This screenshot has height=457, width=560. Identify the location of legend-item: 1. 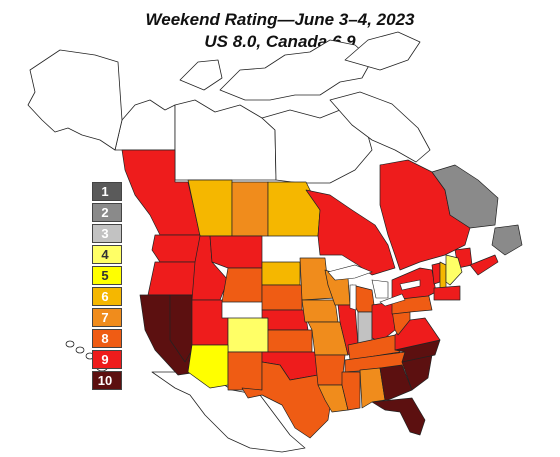
(107, 191).